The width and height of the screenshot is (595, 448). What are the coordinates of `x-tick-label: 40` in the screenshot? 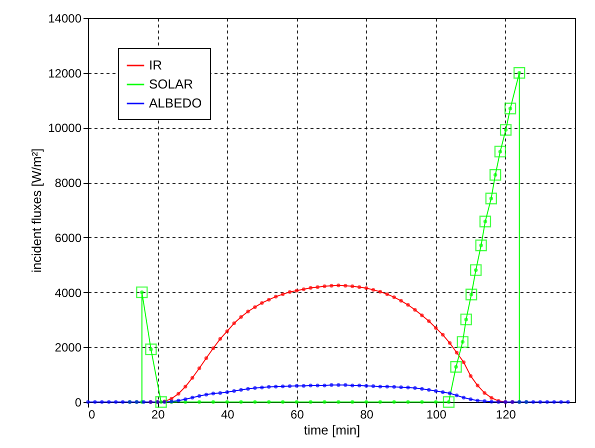 It's located at (227, 415).